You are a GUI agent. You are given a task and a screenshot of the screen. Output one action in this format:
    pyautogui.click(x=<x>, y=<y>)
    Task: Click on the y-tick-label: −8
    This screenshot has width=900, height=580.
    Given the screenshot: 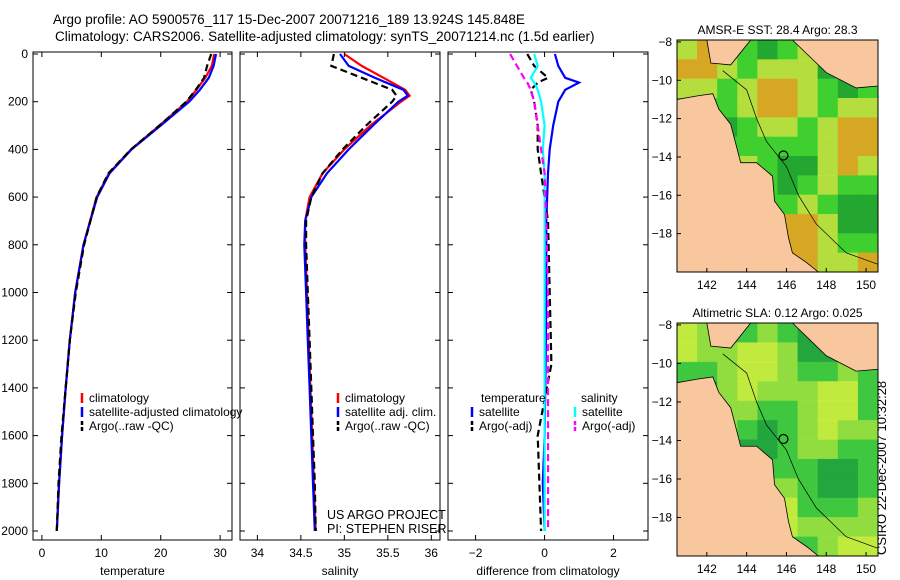 What is the action you would take?
    pyautogui.click(x=665, y=42)
    